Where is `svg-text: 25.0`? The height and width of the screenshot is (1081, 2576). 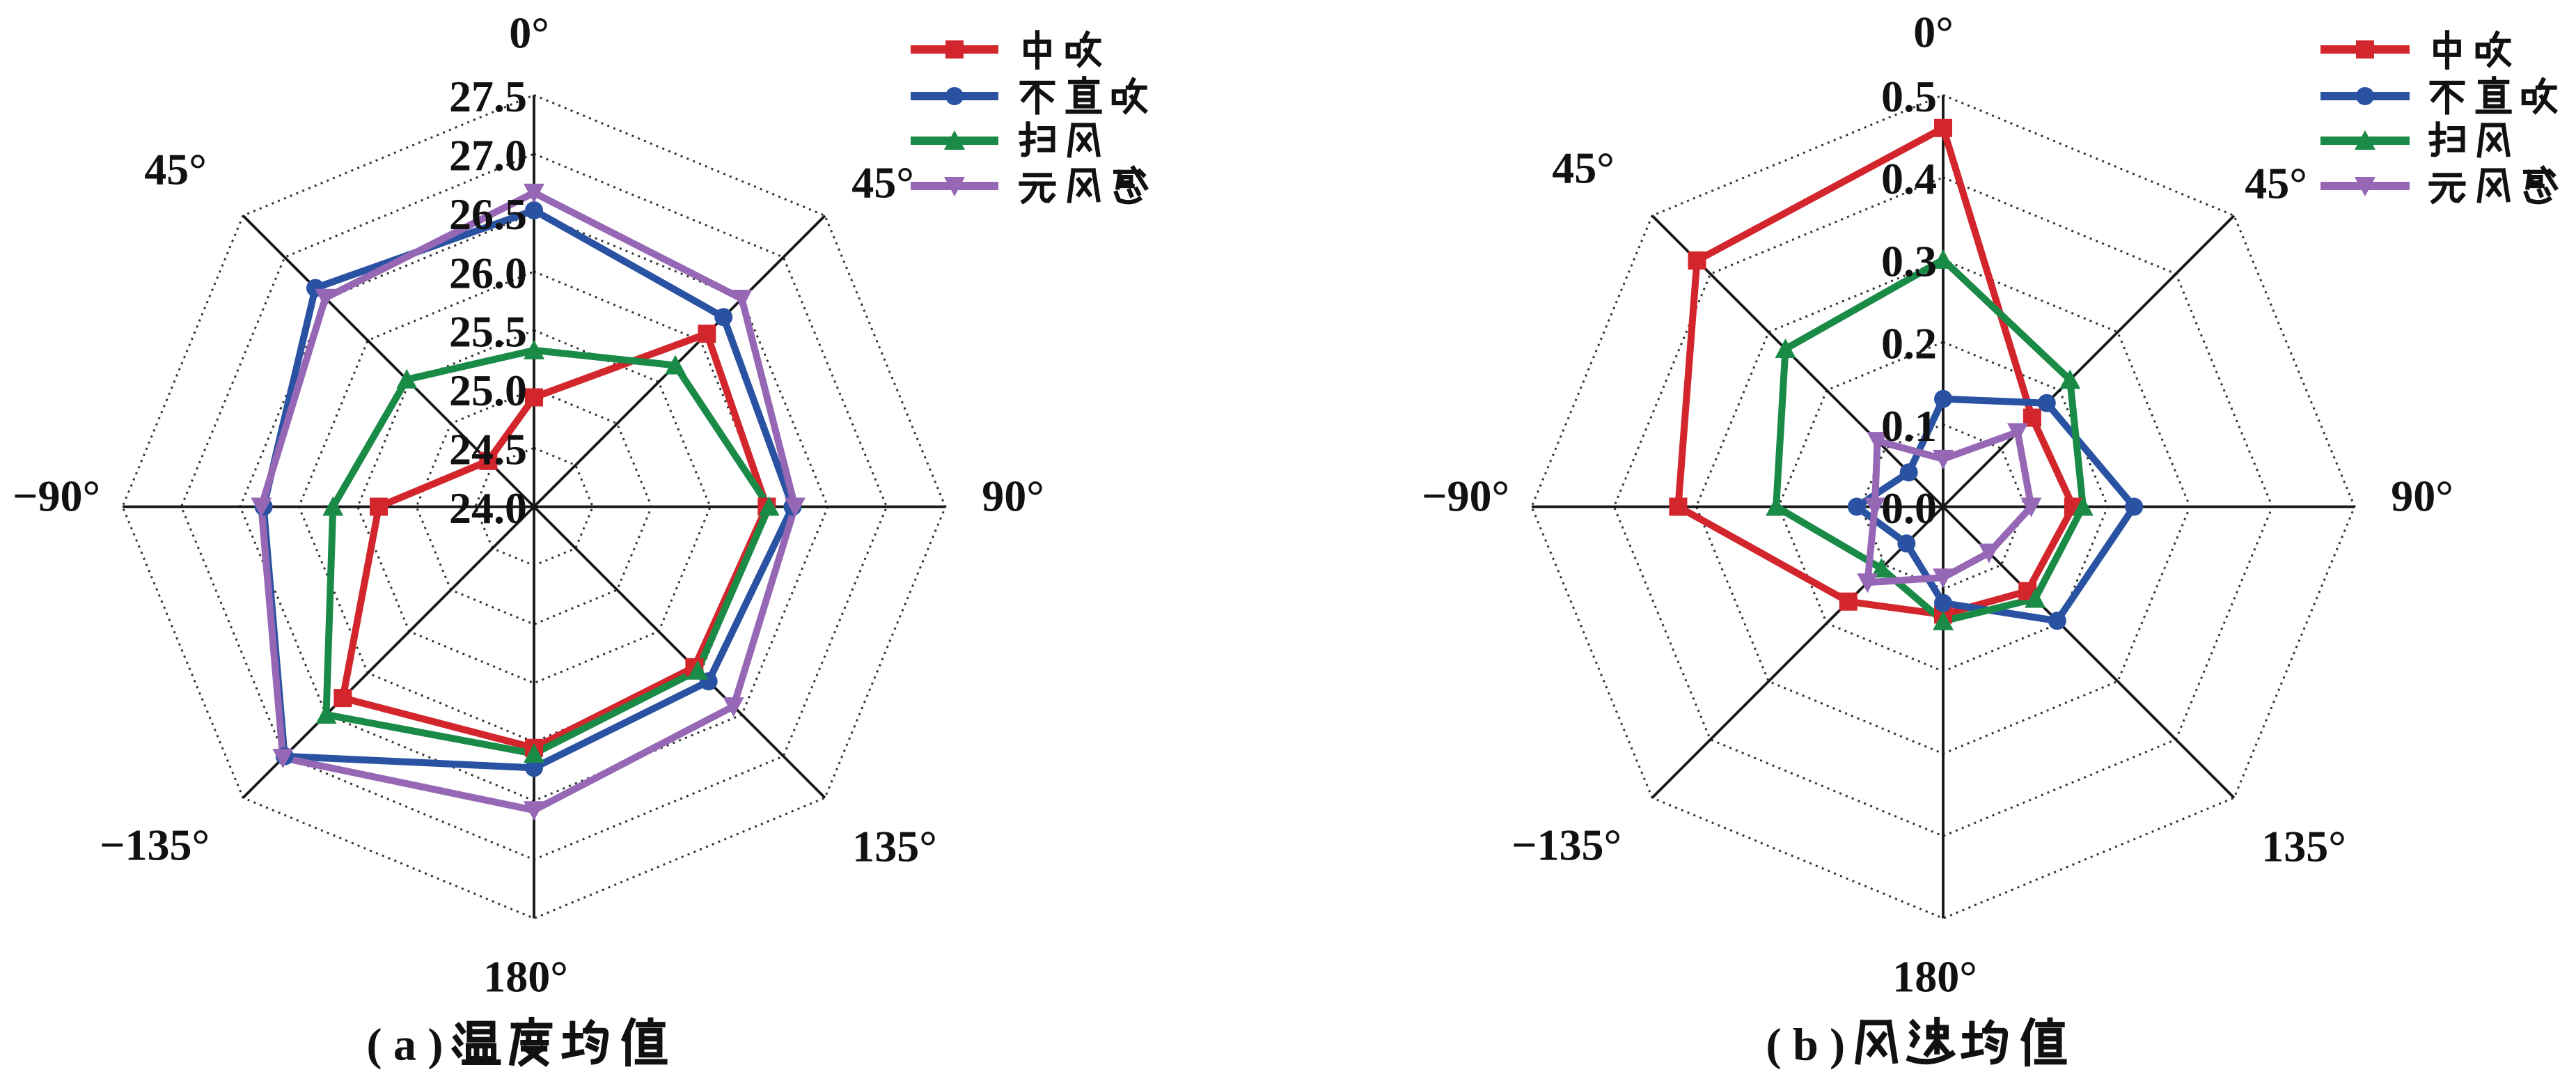 svg-text: 25.0 is located at coordinates (488, 390).